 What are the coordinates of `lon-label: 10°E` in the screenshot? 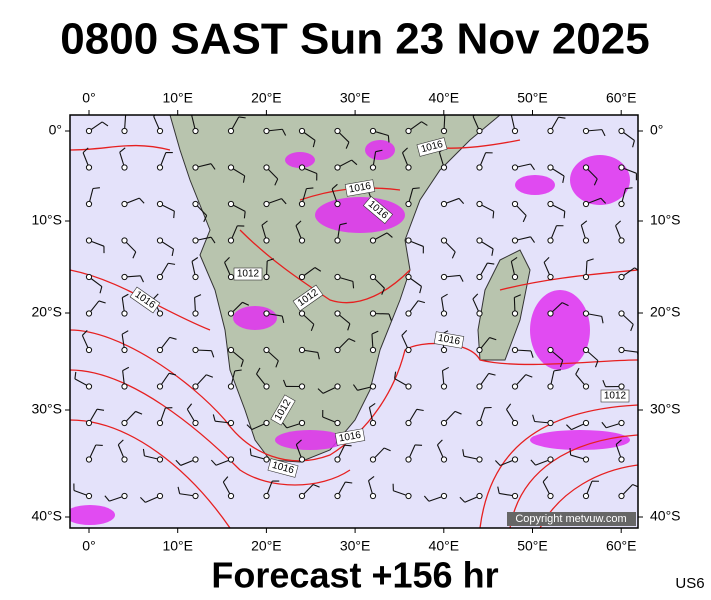 It's located at (177, 546).